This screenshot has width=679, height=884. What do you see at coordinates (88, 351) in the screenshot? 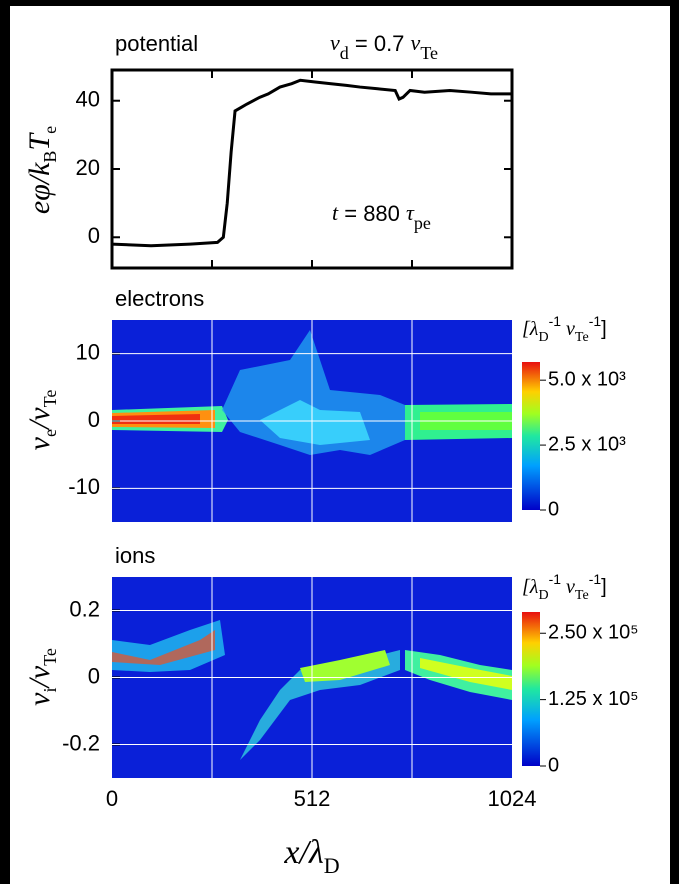
I see `y-tick-label: 10` at bounding box center [88, 351].